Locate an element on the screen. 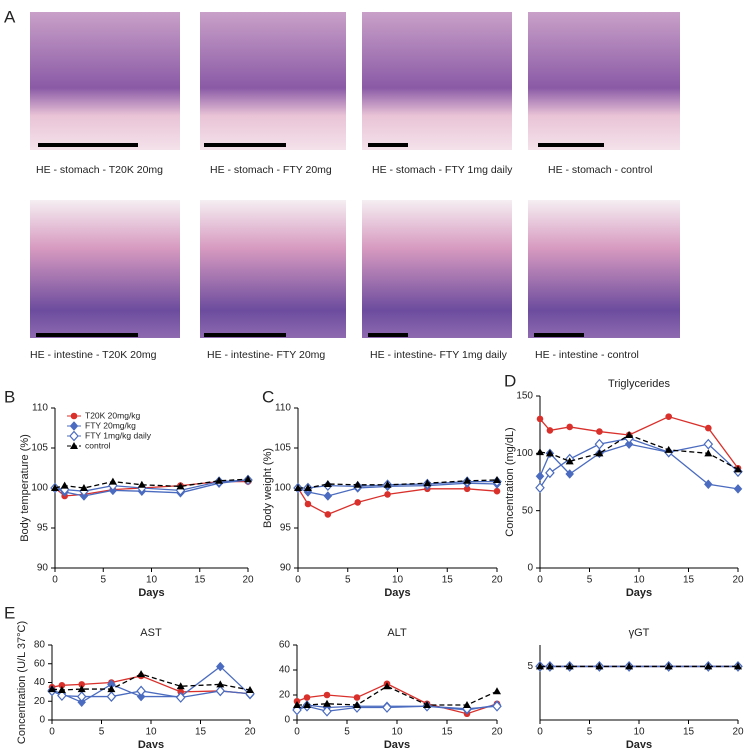 This screenshot has height=748, width=744. chart-title: Triglycerides is located at coordinates (639, 384).